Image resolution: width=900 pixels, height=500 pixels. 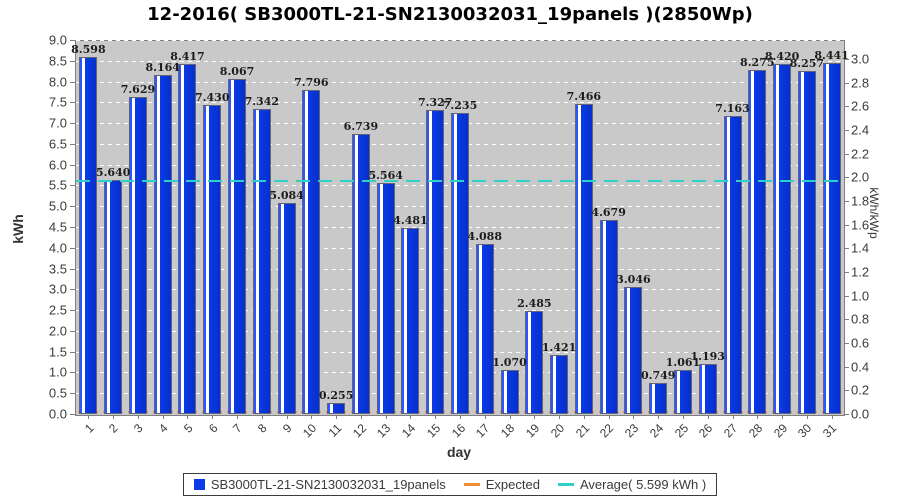 I want to click on bar-value-label: 7.430, so click(x=212, y=98).